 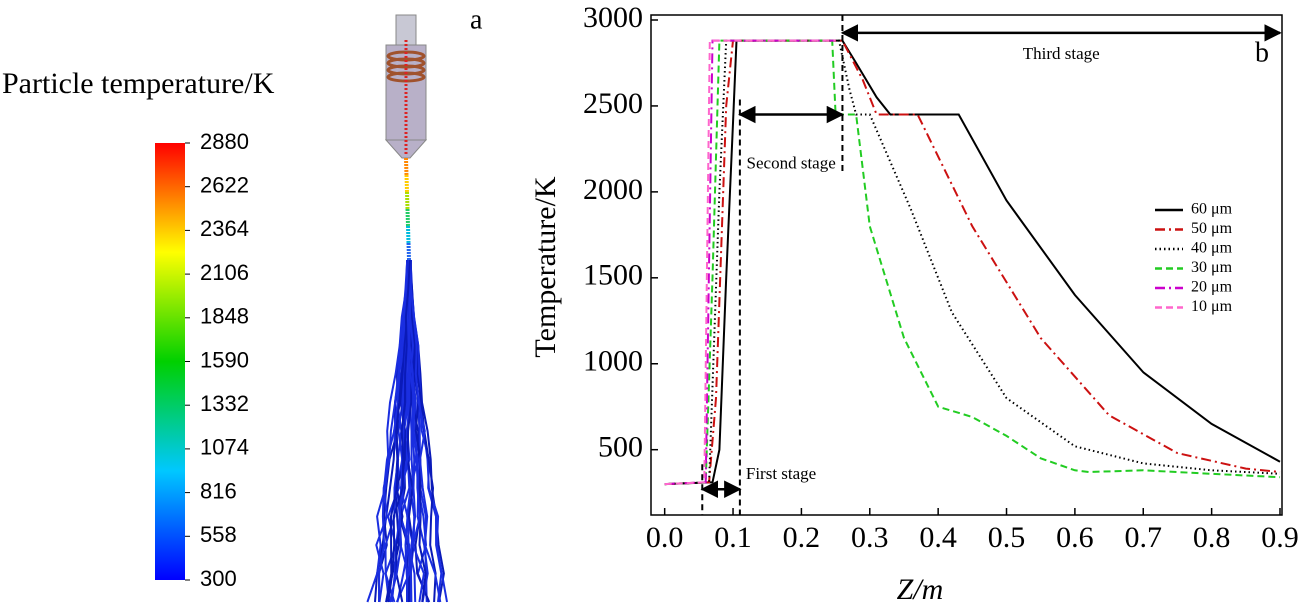 What do you see at coordinates (1007, 537) in the screenshot?
I see `x-tick-label: 0.5` at bounding box center [1007, 537].